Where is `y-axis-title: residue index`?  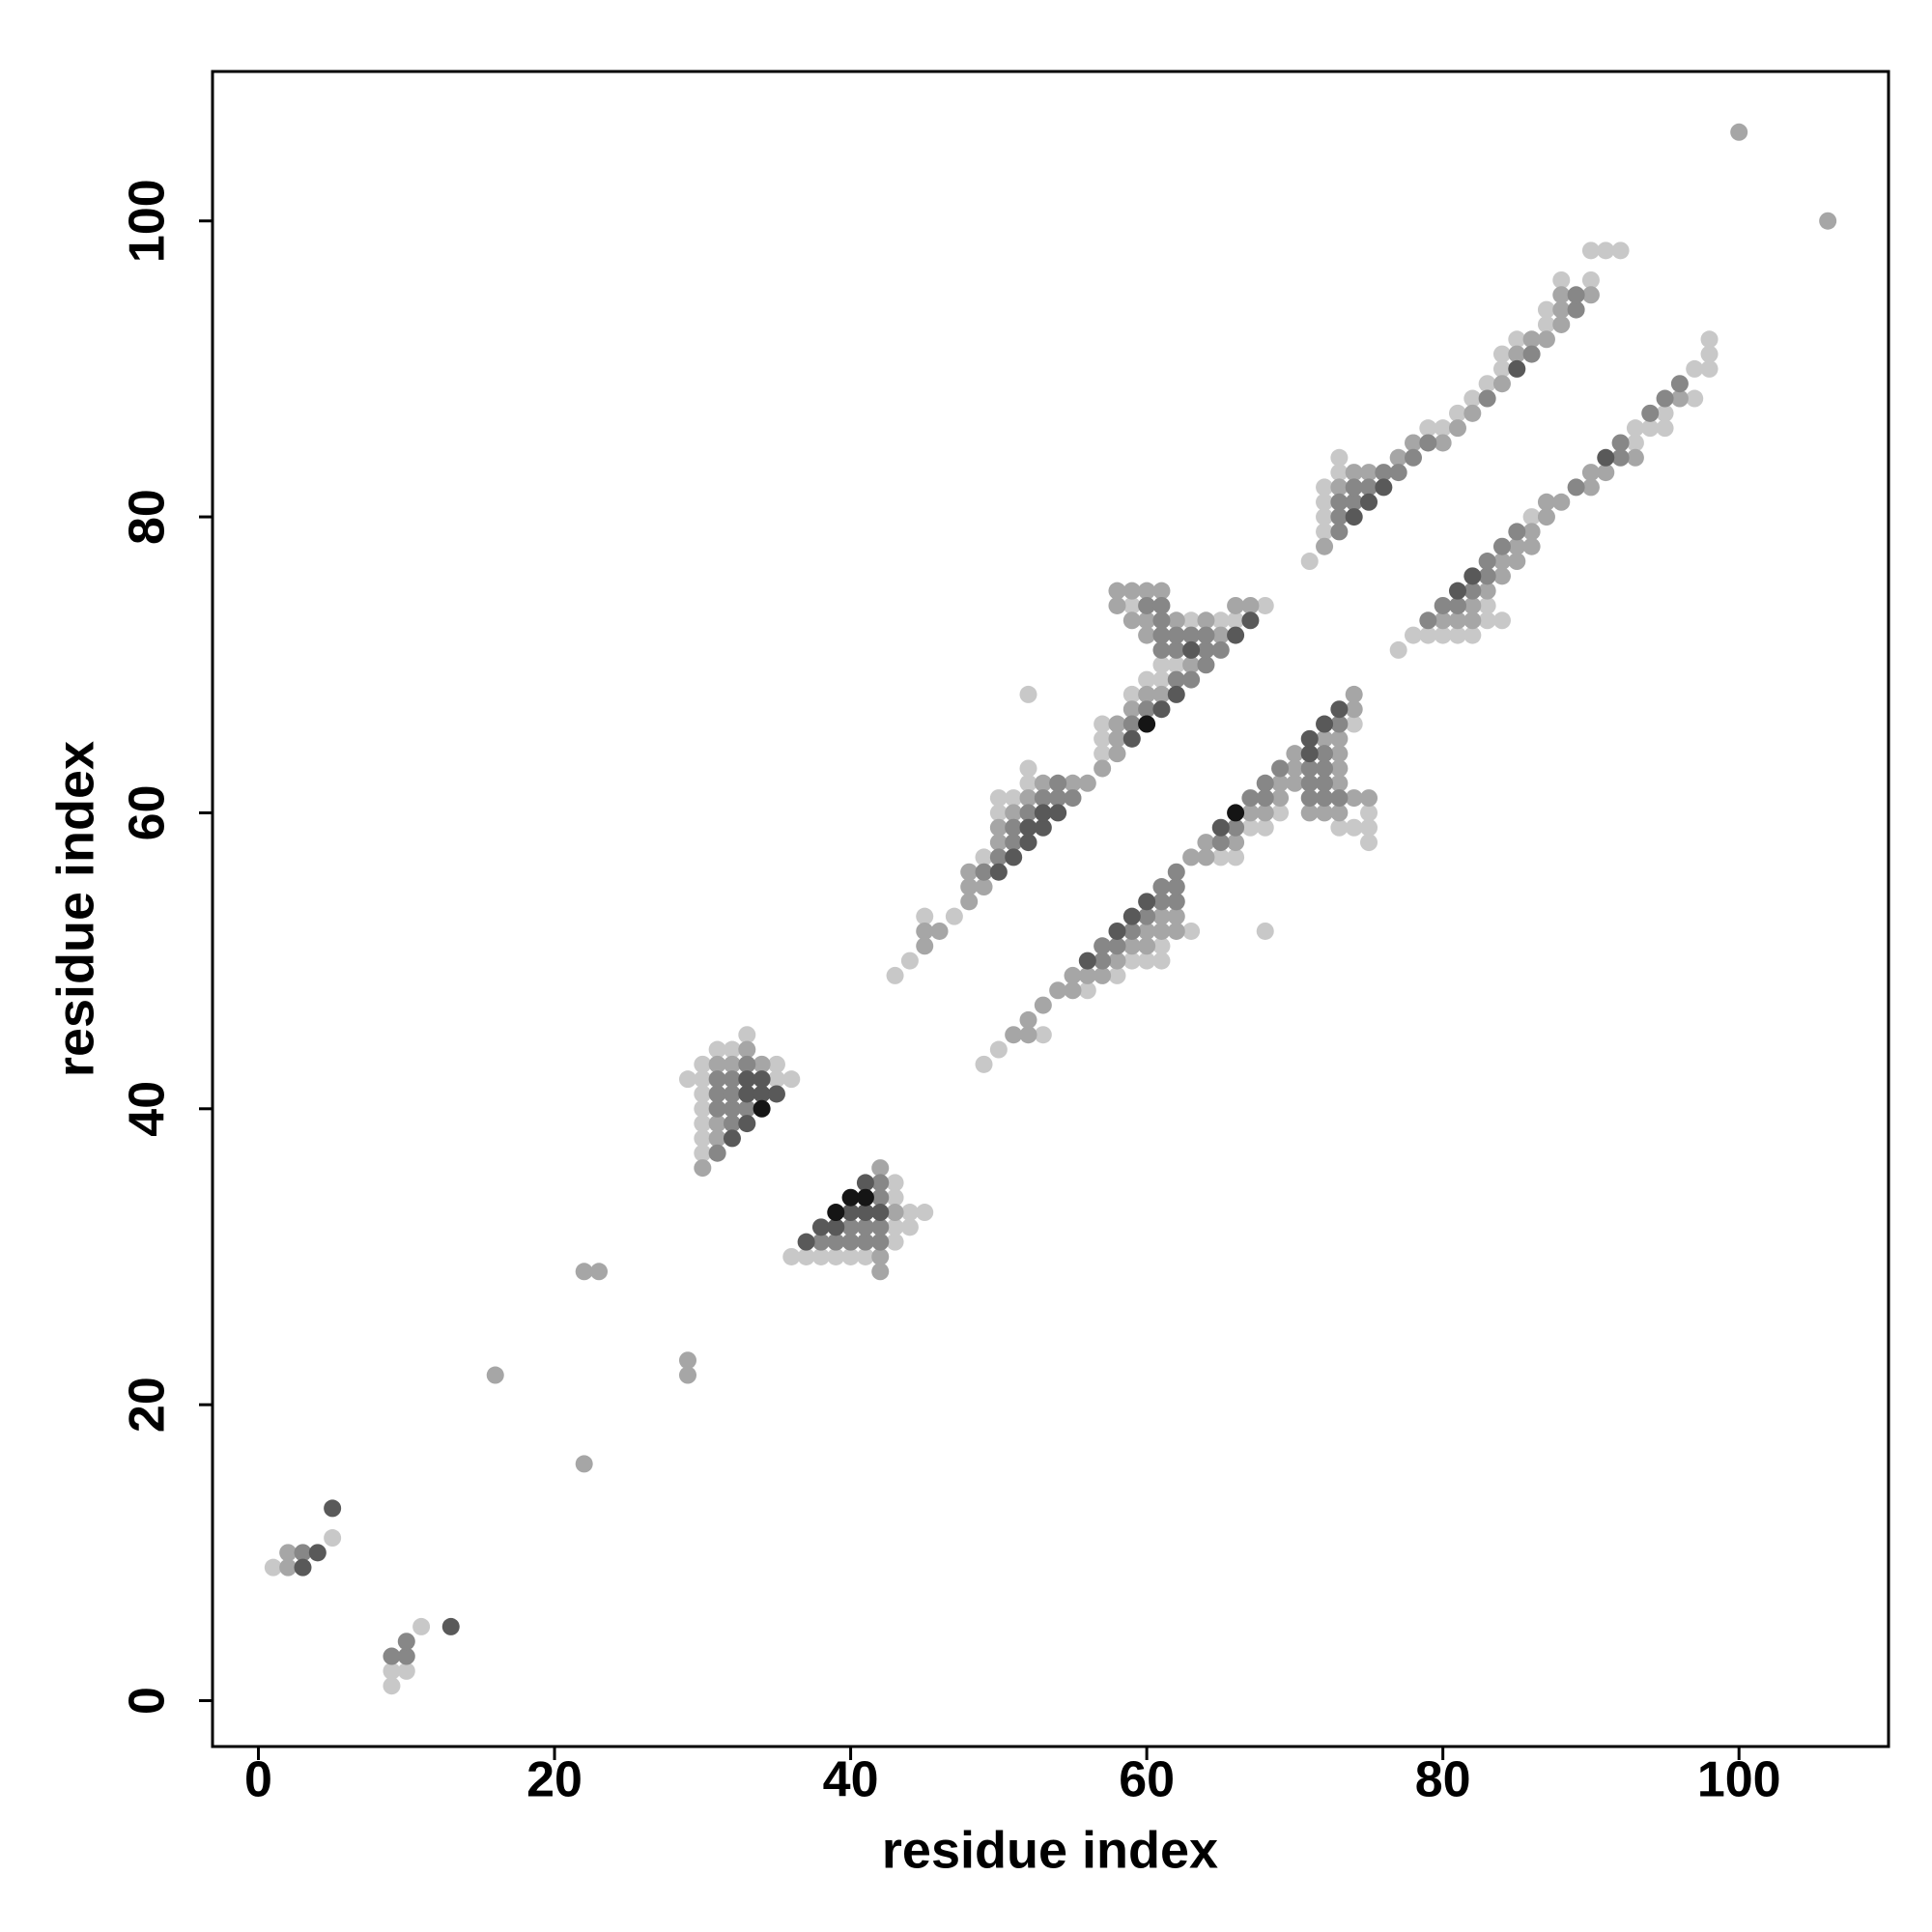 y-axis-title: residue index is located at coordinates (75, 909).